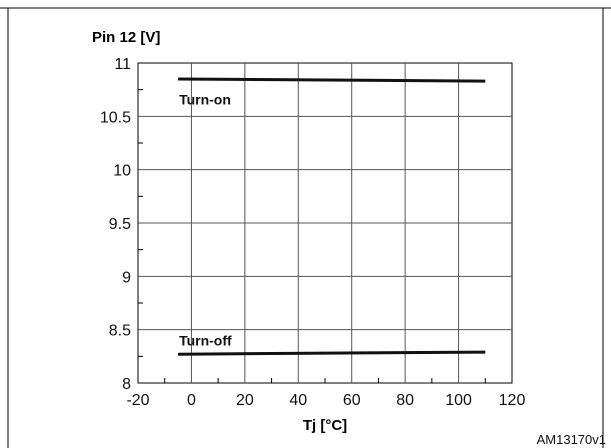 The image size is (611, 448). I want to click on y-tick-label: 10, so click(122, 171).